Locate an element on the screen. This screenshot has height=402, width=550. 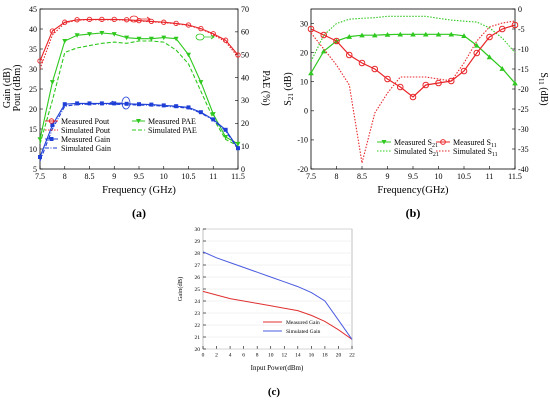
legend-measured-pout: Measured Pout is located at coordinates (85, 121).